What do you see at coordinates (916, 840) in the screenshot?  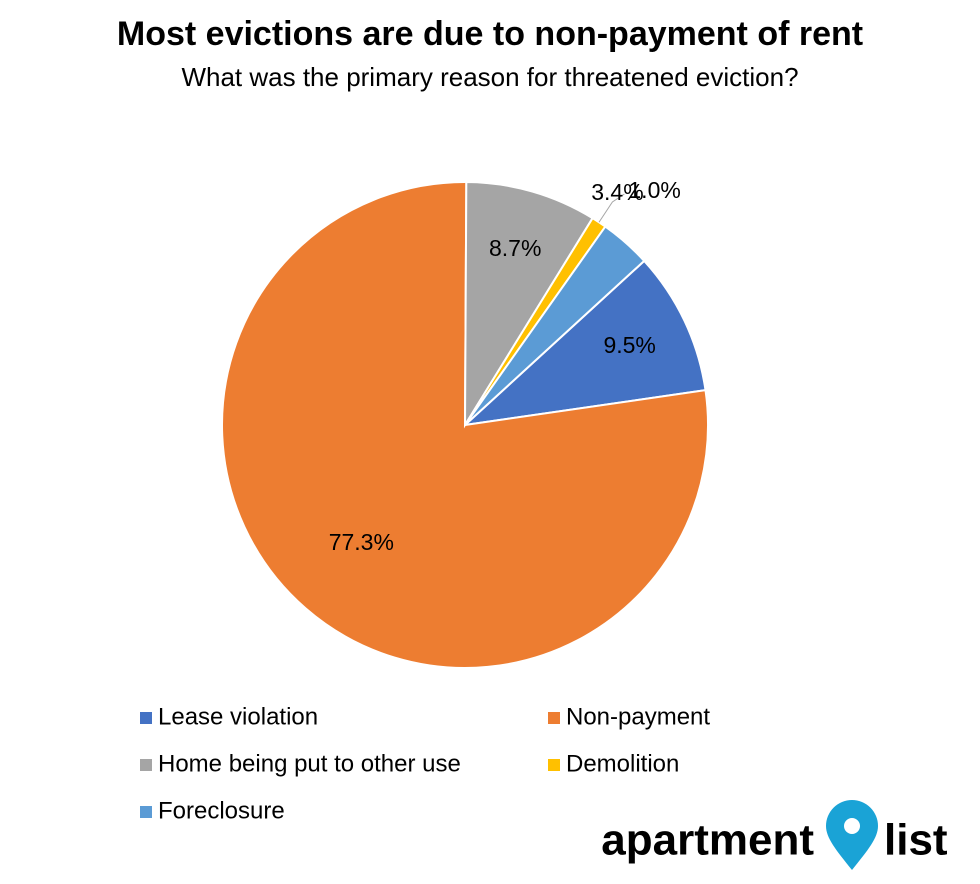 I see `logo-right: list` at bounding box center [916, 840].